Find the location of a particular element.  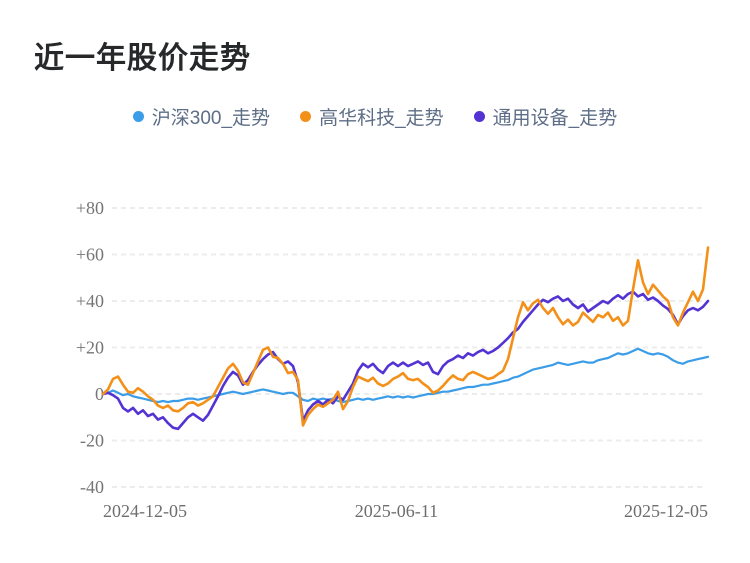

legend-item-general-equipment: 通用设备_走势 is located at coordinates (545, 116).